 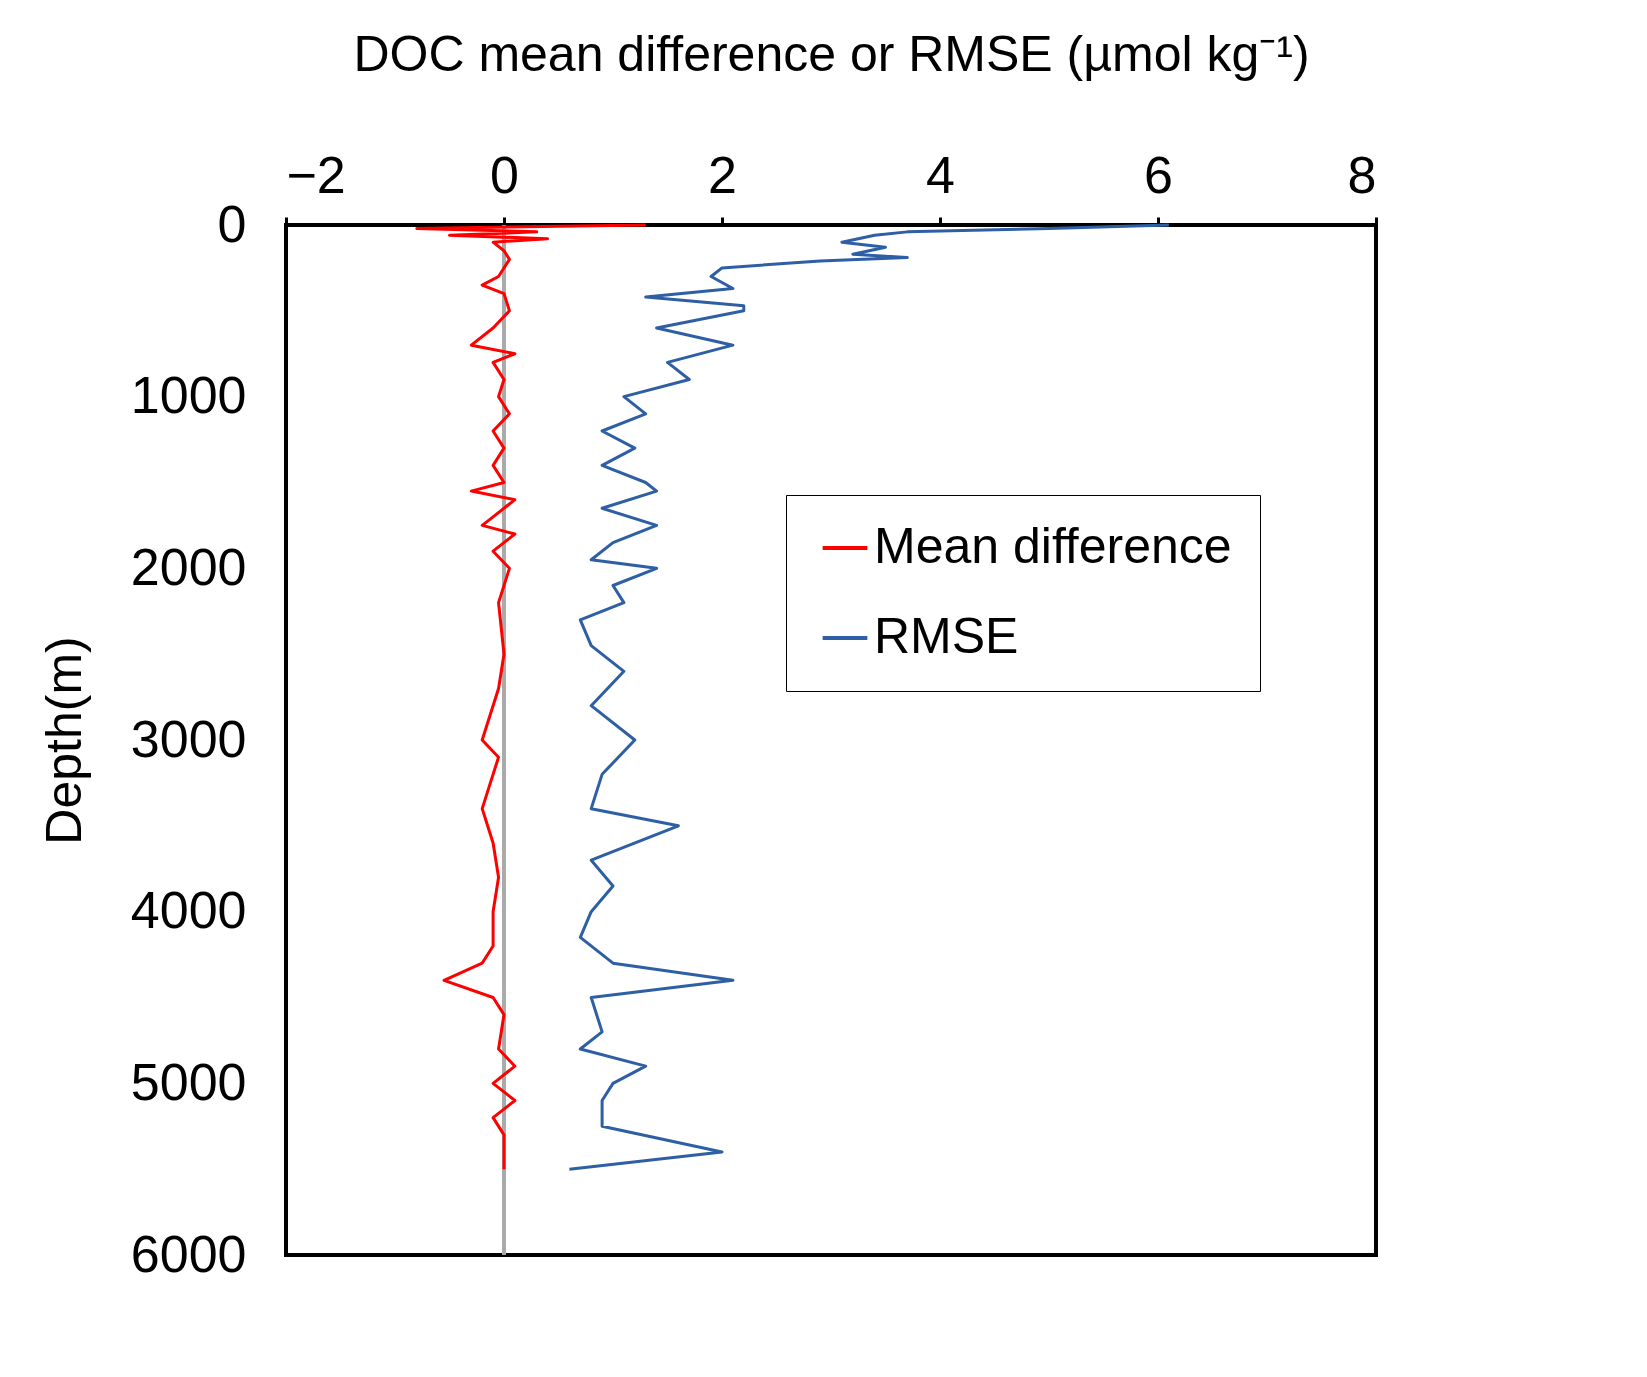 What do you see at coordinates (1362, 174) in the screenshot?
I see `x-tick-label: 8` at bounding box center [1362, 174].